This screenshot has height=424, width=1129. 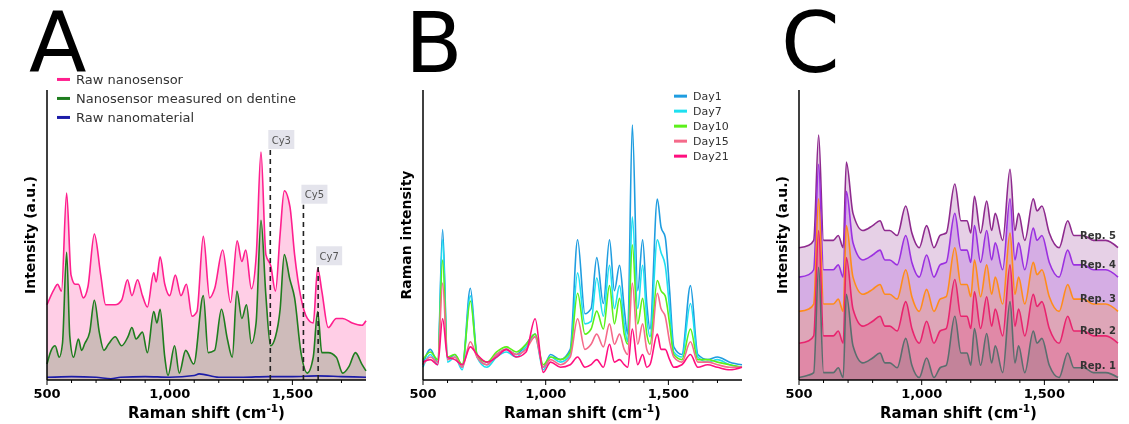 What do you see at coordinates (406, 235) in the screenshot?
I see `y-axis-title: Raman intensity` at bounding box center [406, 235].